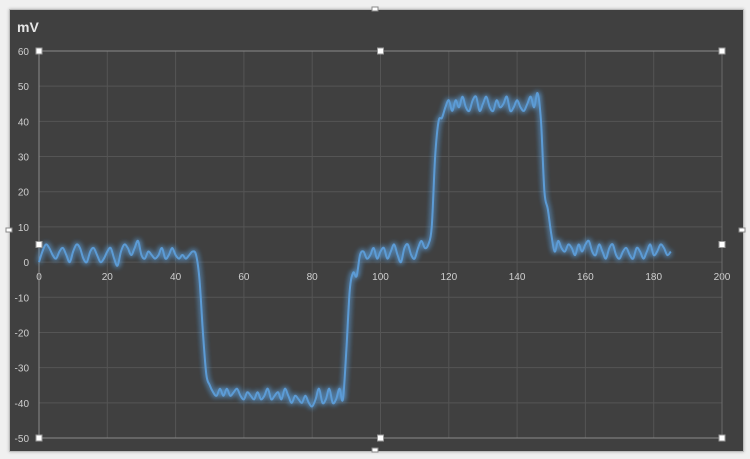 Image resolution: width=750 pixels, height=459 pixels. What do you see at coordinates (517, 277) in the screenshot?
I see `x-tick-label: 140` at bounding box center [517, 277].